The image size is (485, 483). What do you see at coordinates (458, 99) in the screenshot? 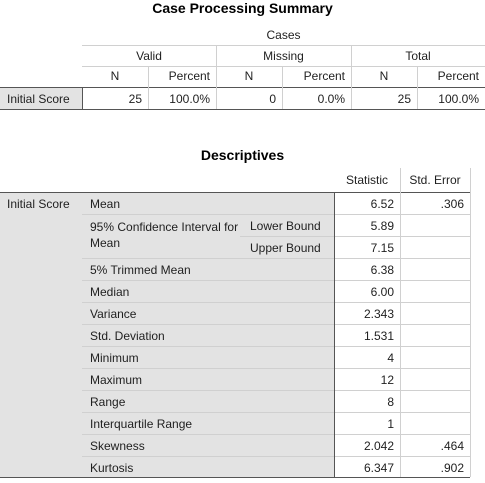
I see `cps-total-percent: 100.0%` at bounding box center [458, 99].